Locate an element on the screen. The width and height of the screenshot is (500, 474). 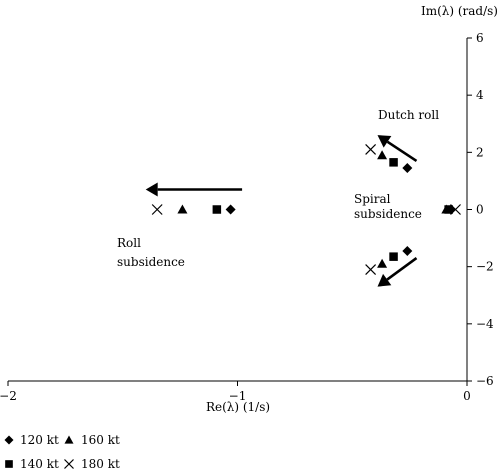
x-axis-label: Re(λ) (1/s) is located at coordinates (238, 407).